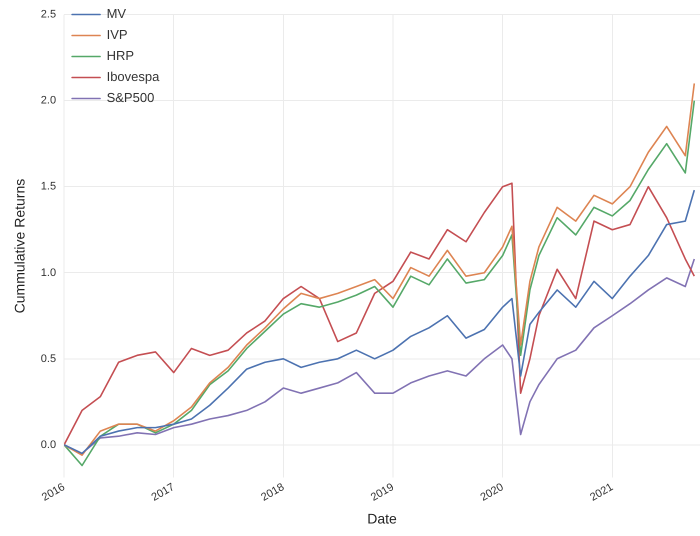  Describe the element at coordinates (48, 444) in the screenshot. I see `y-tick-label: 0.0` at that location.